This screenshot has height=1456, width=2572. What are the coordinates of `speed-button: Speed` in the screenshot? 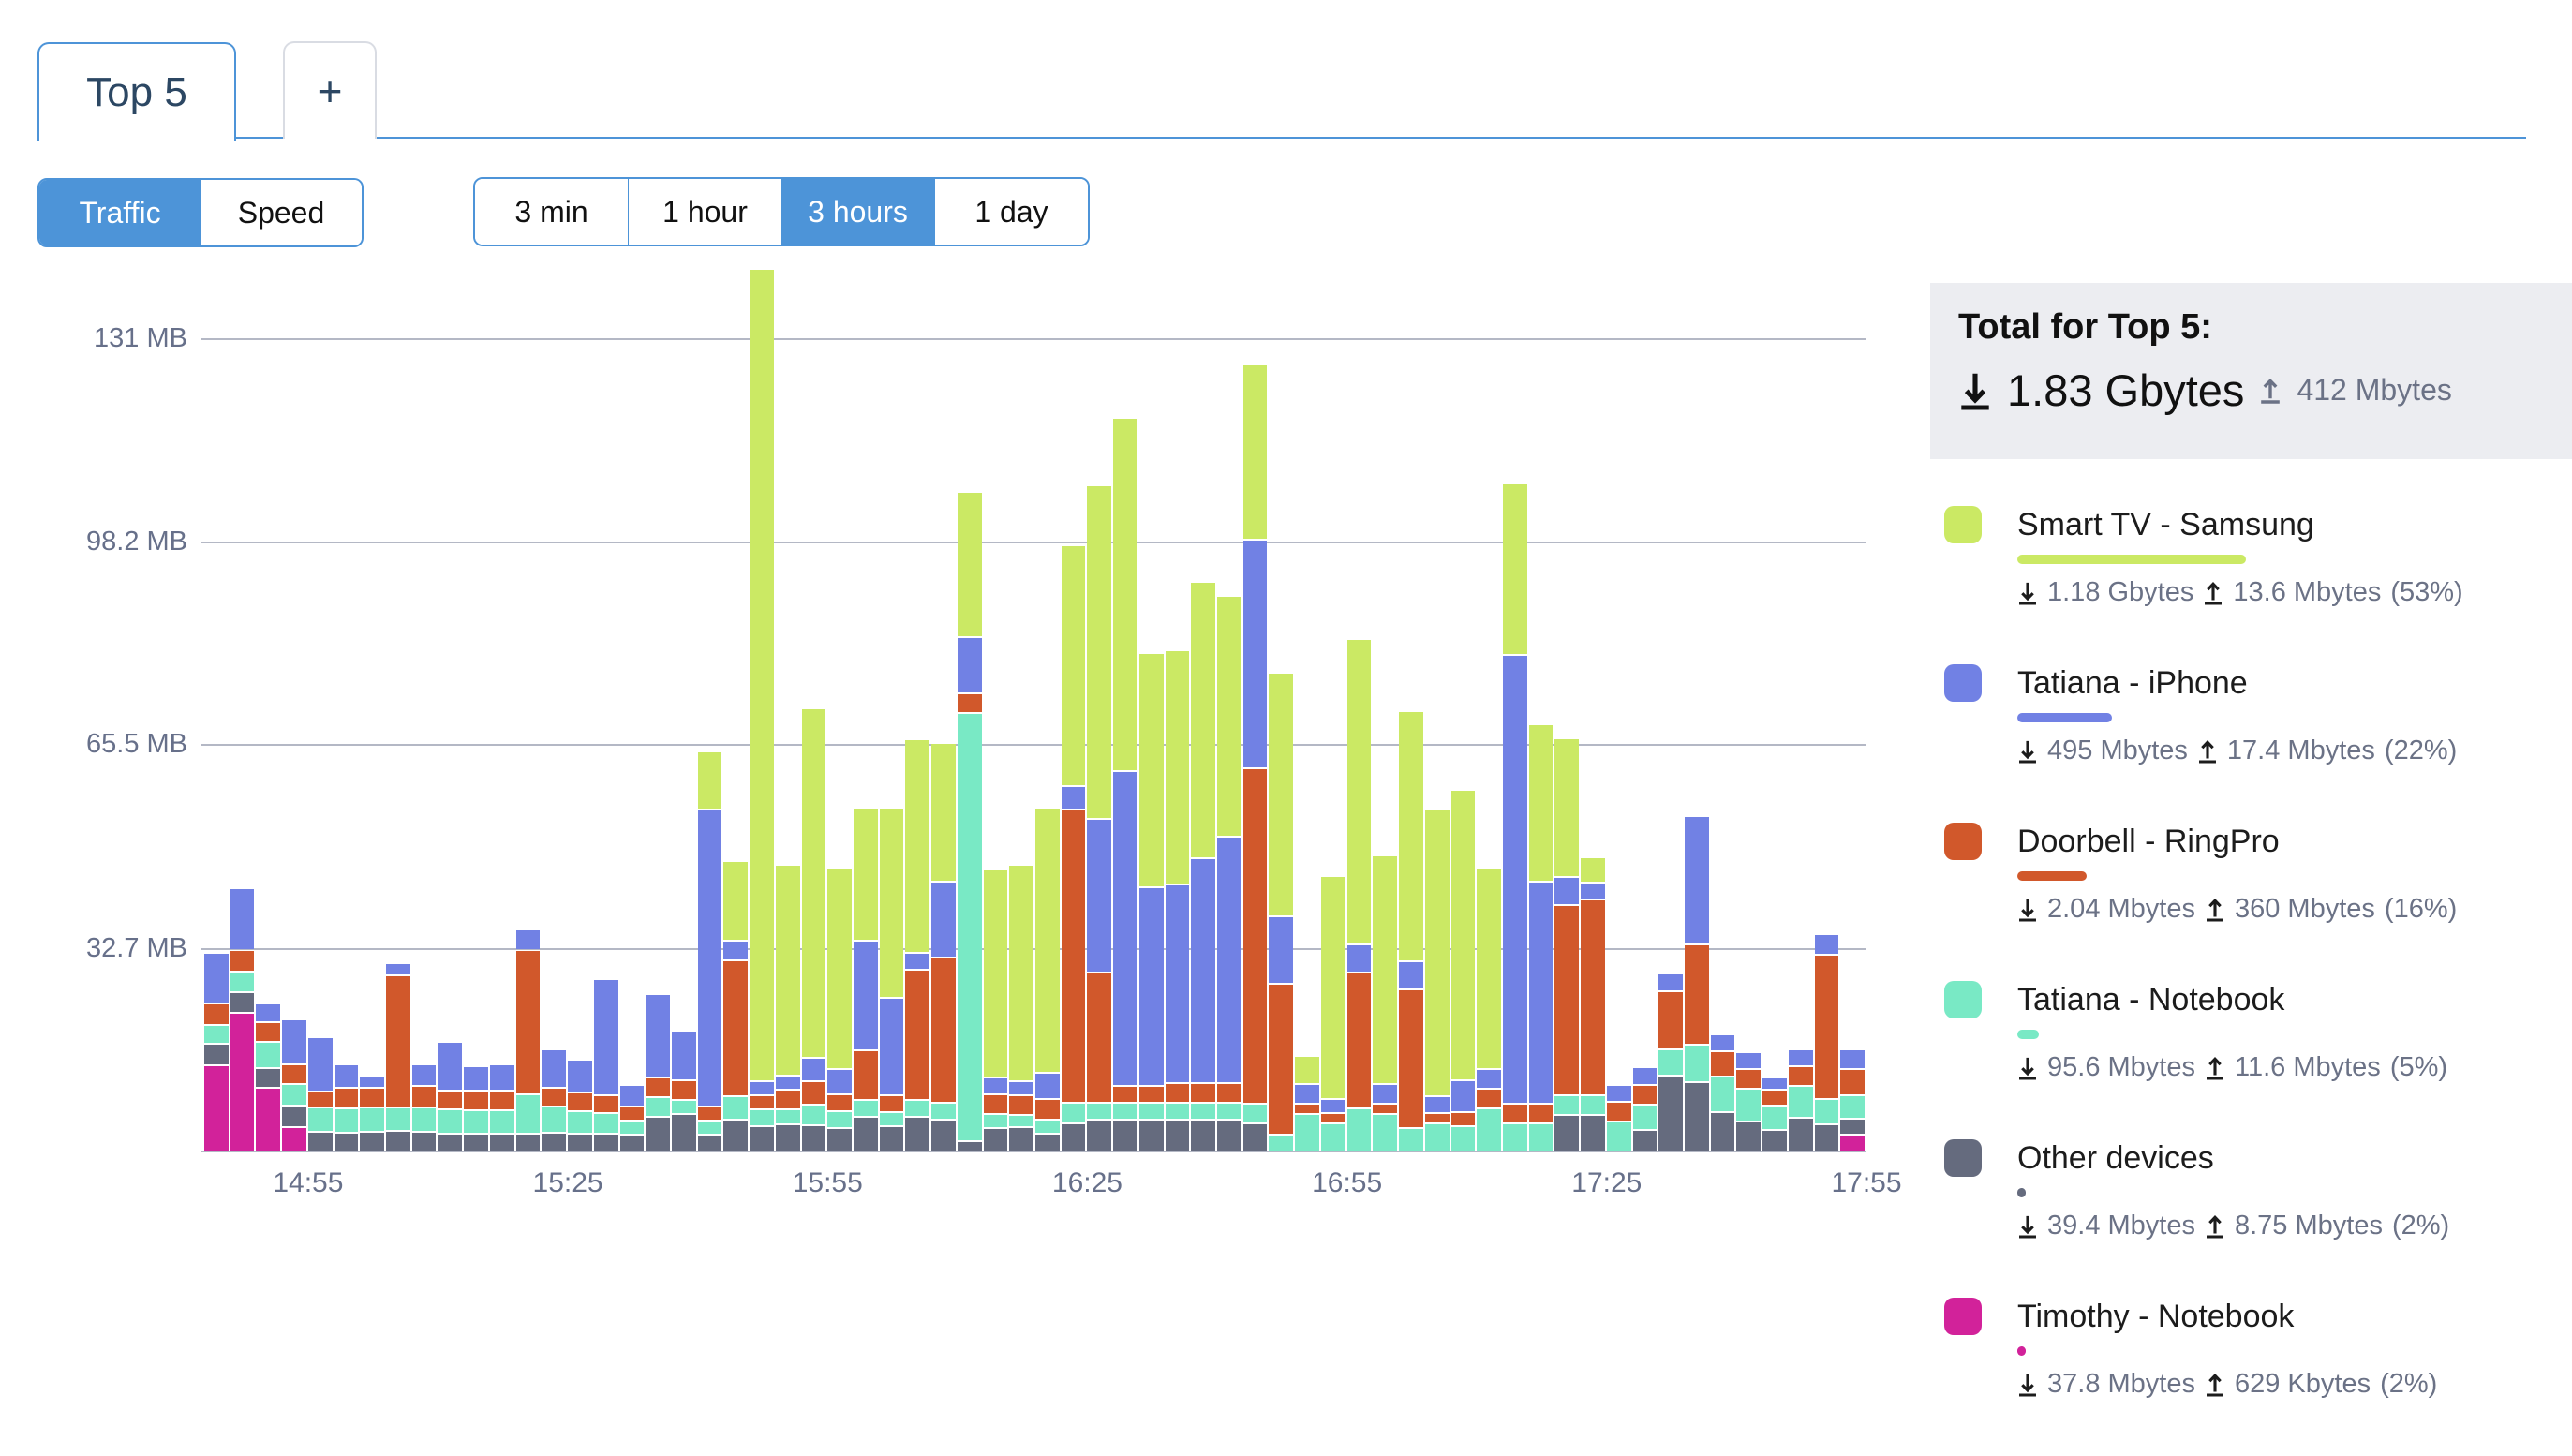 It's located at (281, 212).